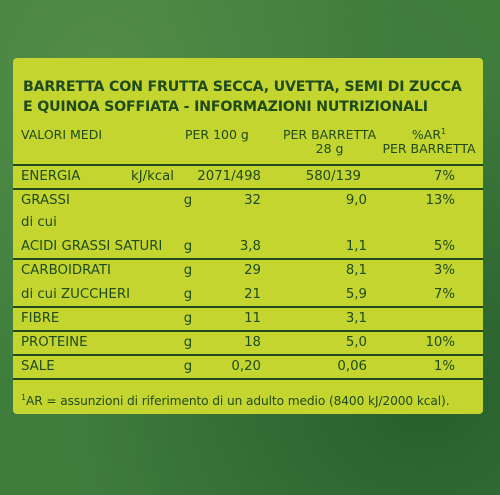 The height and width of the screenshot is (495, 500). I want to click on header-per-barretta-line1: PER BARRETTA, so click(330, 134).